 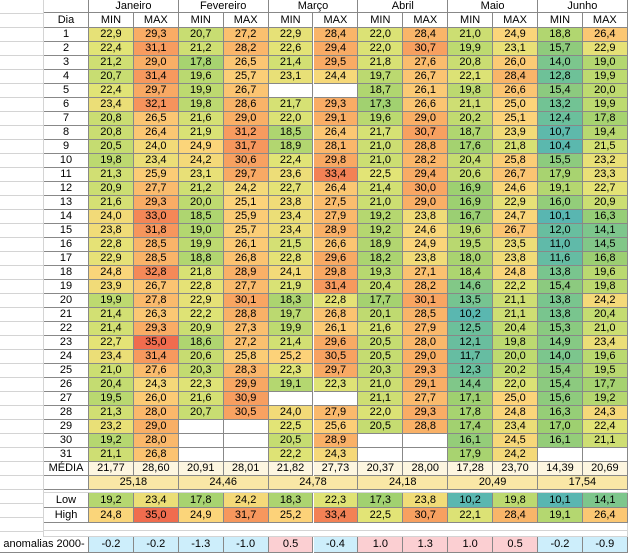 What do you see at coordinates (246, 469) in the screenshot?
I see `media-cell: 28,01` at bounding box center [246, 469].